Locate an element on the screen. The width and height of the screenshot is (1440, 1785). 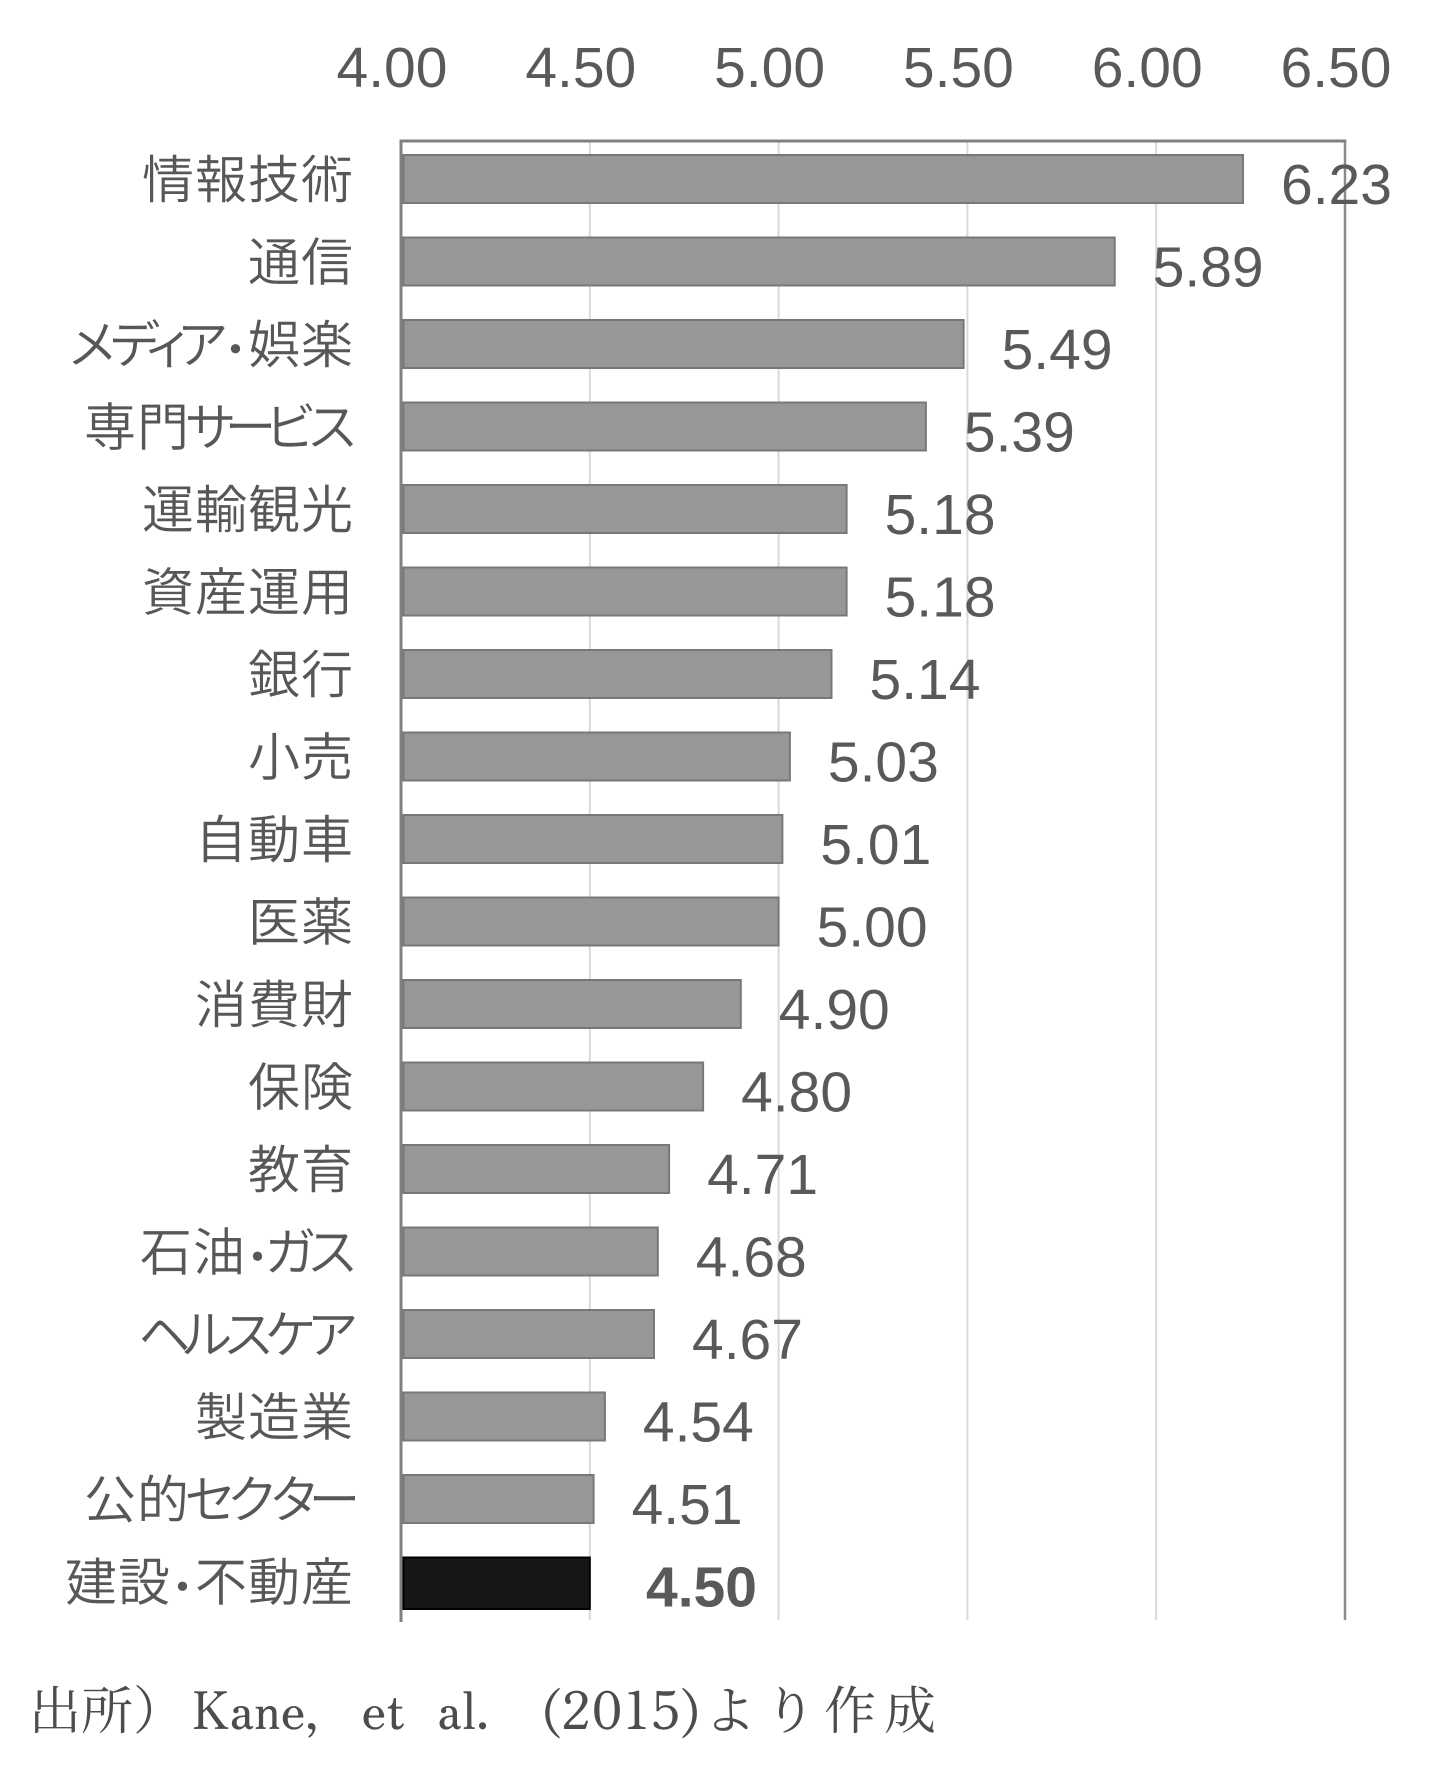
svg-text: 5.01 is located at coordinates (875, 845).